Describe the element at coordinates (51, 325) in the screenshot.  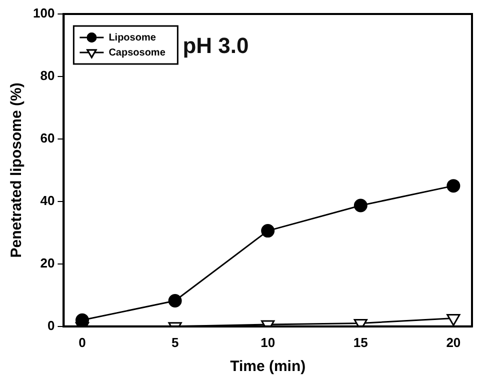
I see `y-tick-label: 0` at that location.